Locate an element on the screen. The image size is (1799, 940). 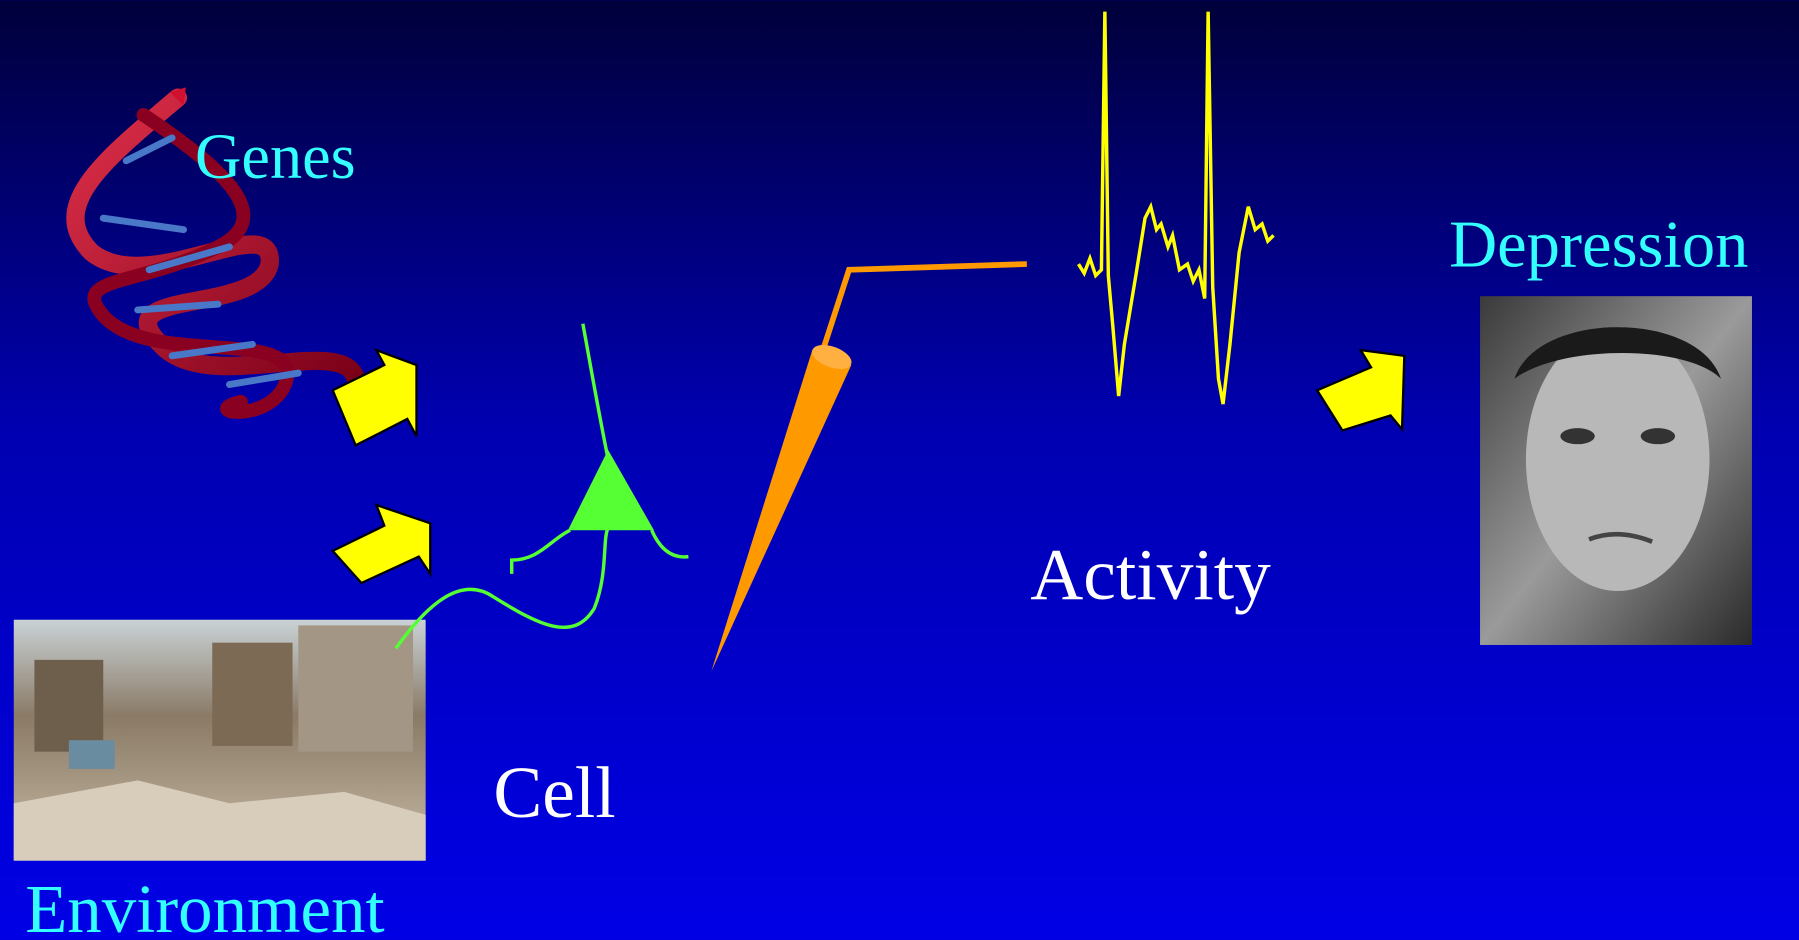
spike-trace is located at coordinates (1176, 208).